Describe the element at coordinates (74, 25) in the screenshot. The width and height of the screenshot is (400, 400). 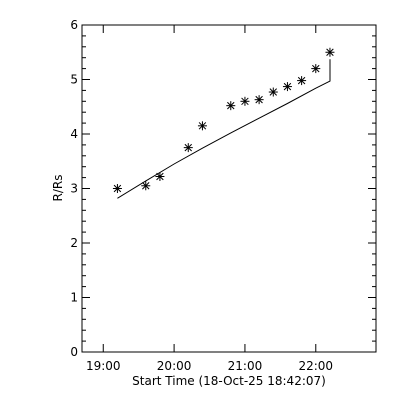
I see `y-tick-label: 6` at that location.